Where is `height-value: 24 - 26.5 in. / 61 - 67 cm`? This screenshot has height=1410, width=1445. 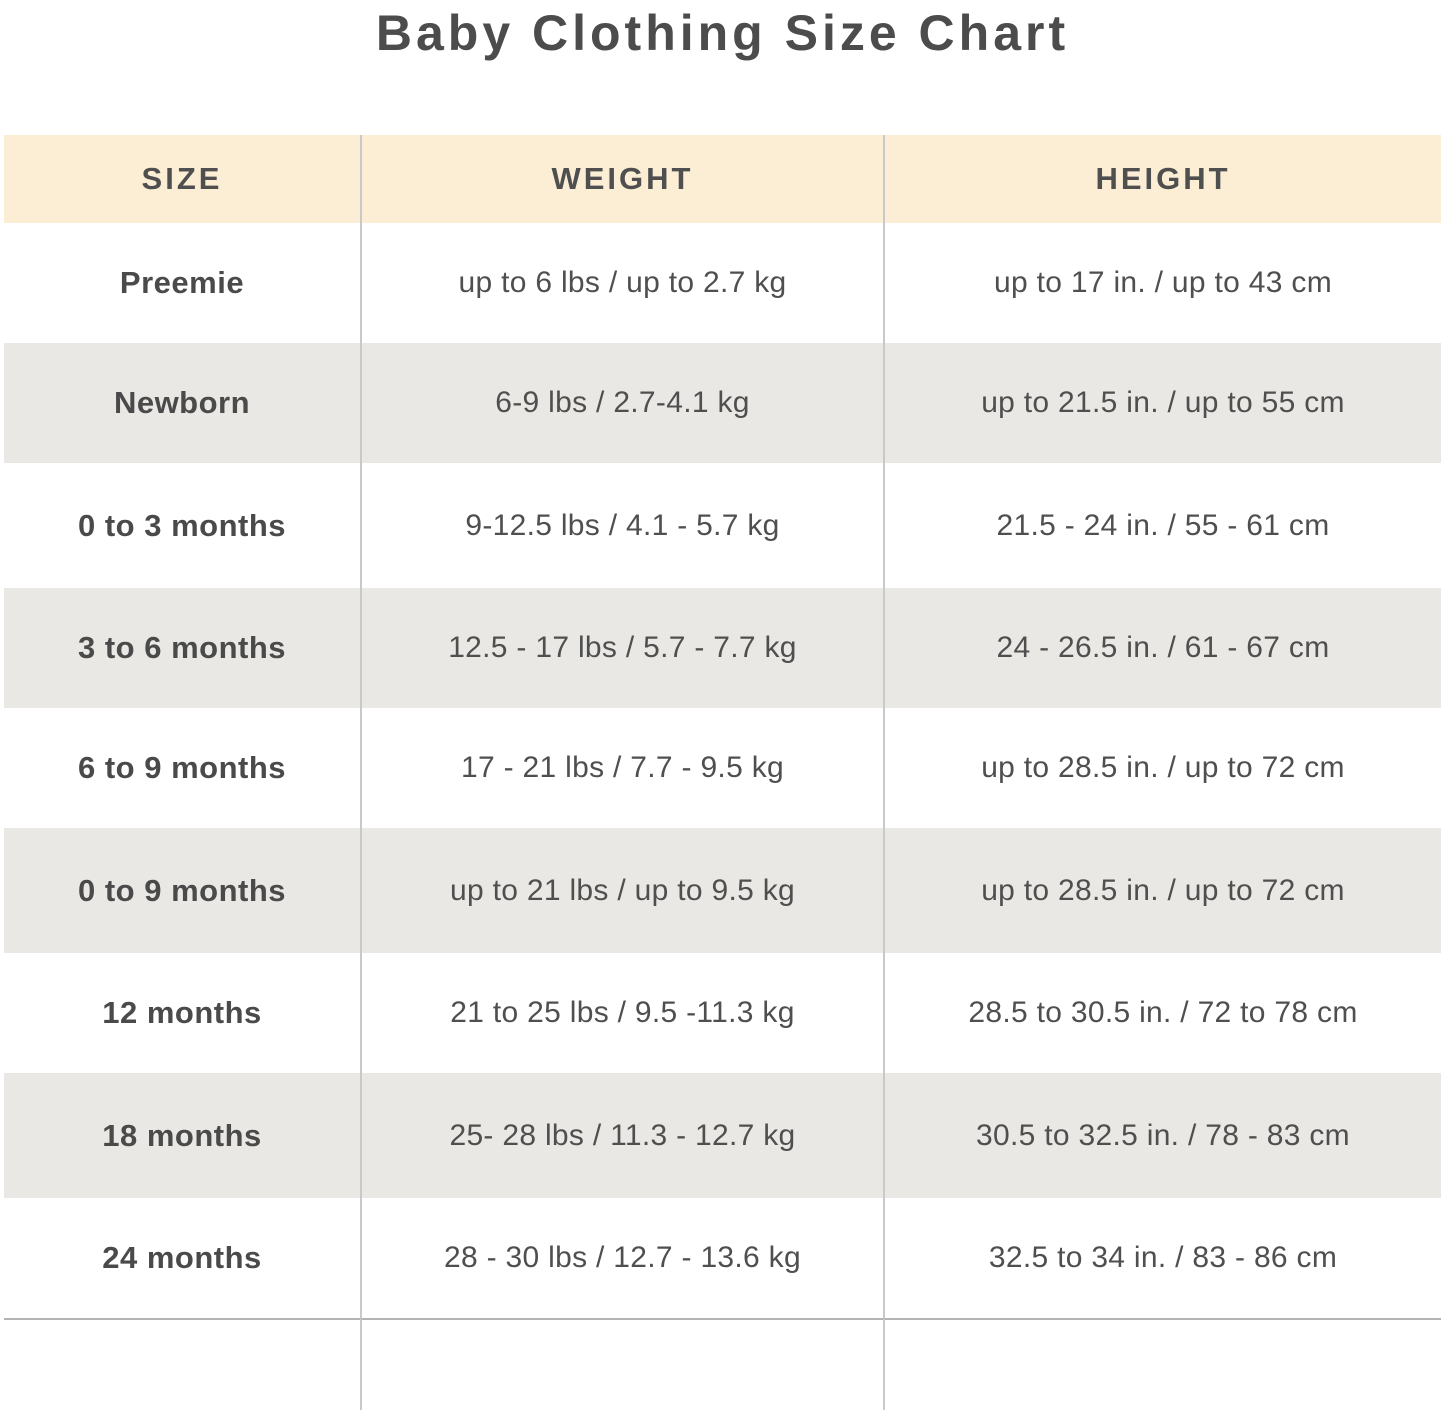 height-value: 24 - 26.5 in. / 61 - 67 cm is located at coordinates (1162, 648).